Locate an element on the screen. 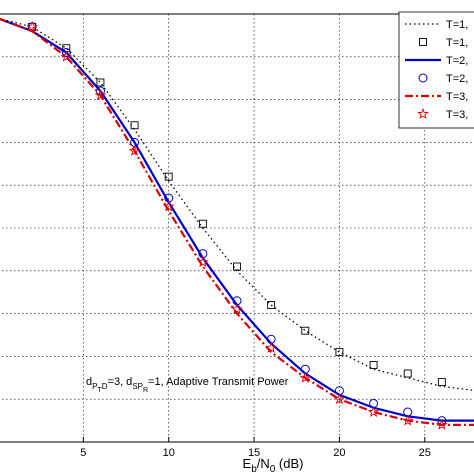  x-tick-label: 5 is located at coordinates (83, 453).